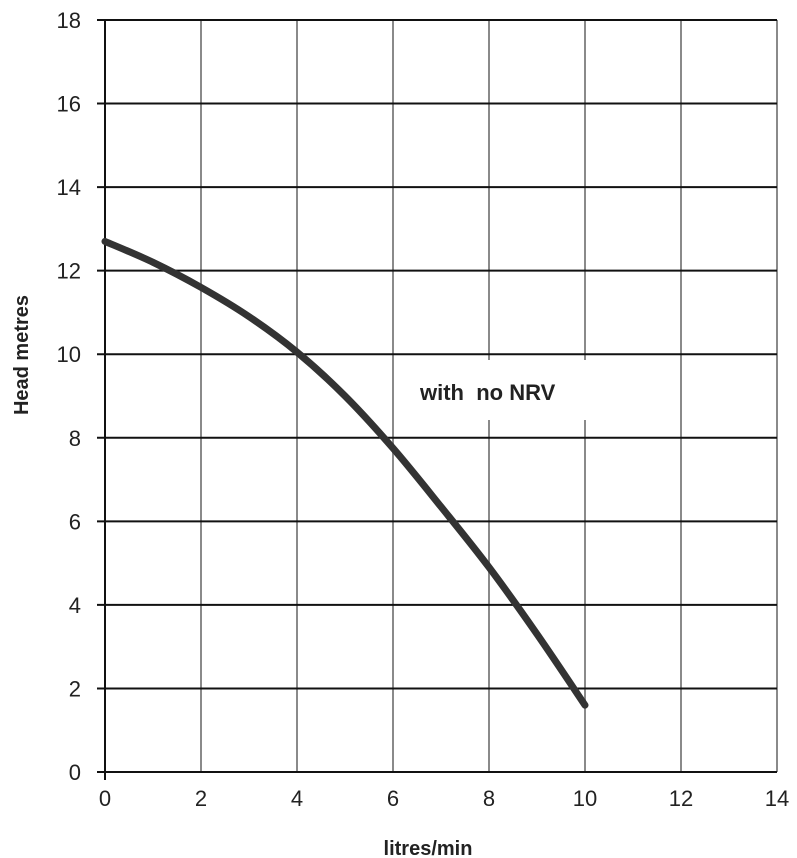 This screenshot has width=797, height=858. Describe the element at coordinates (105, 798) in the screenshot. I see `x-tick-label: 0` at that location.